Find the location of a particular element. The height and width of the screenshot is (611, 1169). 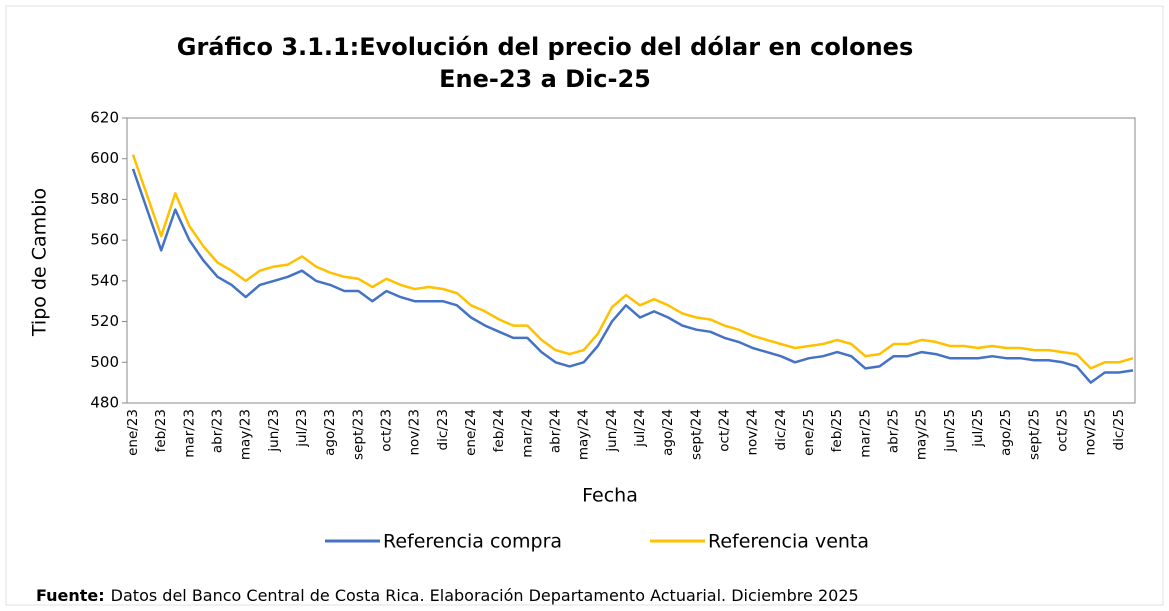

x-tick-label: jun/25 is located at coordinates (950, 431).